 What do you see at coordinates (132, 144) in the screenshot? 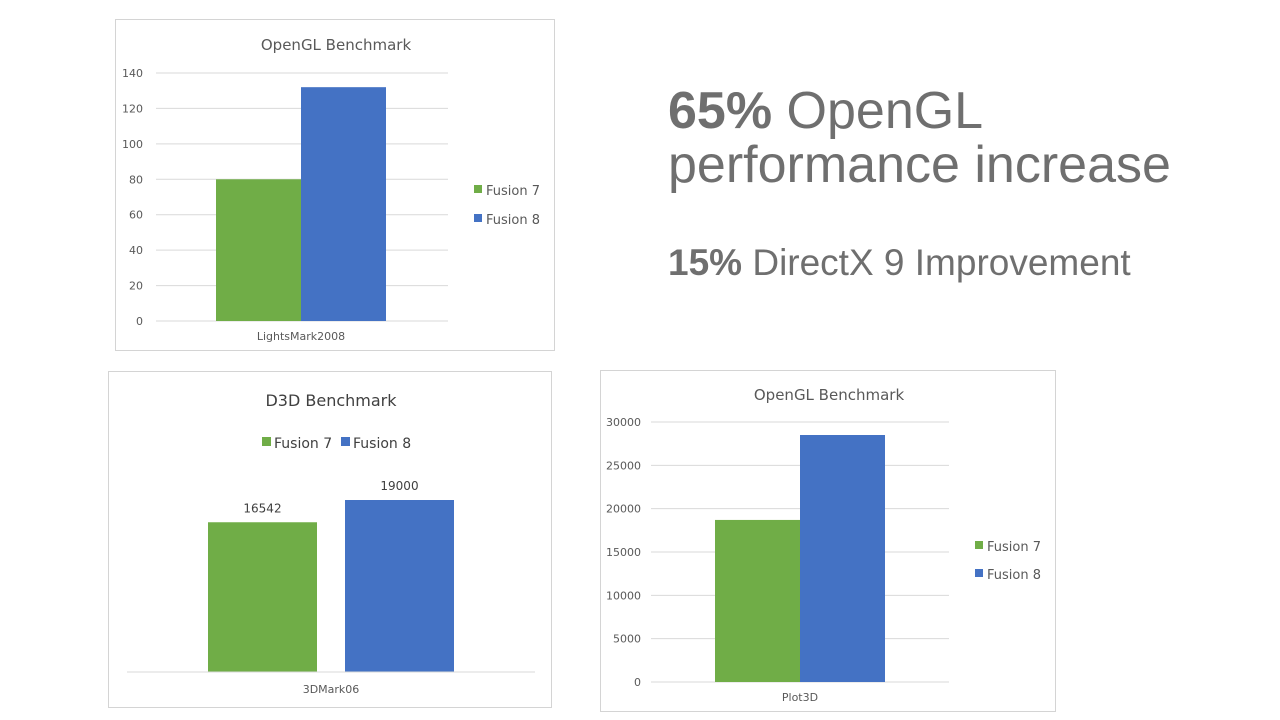
I see `y-tick-label: 100` at bounding box center [132, 144].